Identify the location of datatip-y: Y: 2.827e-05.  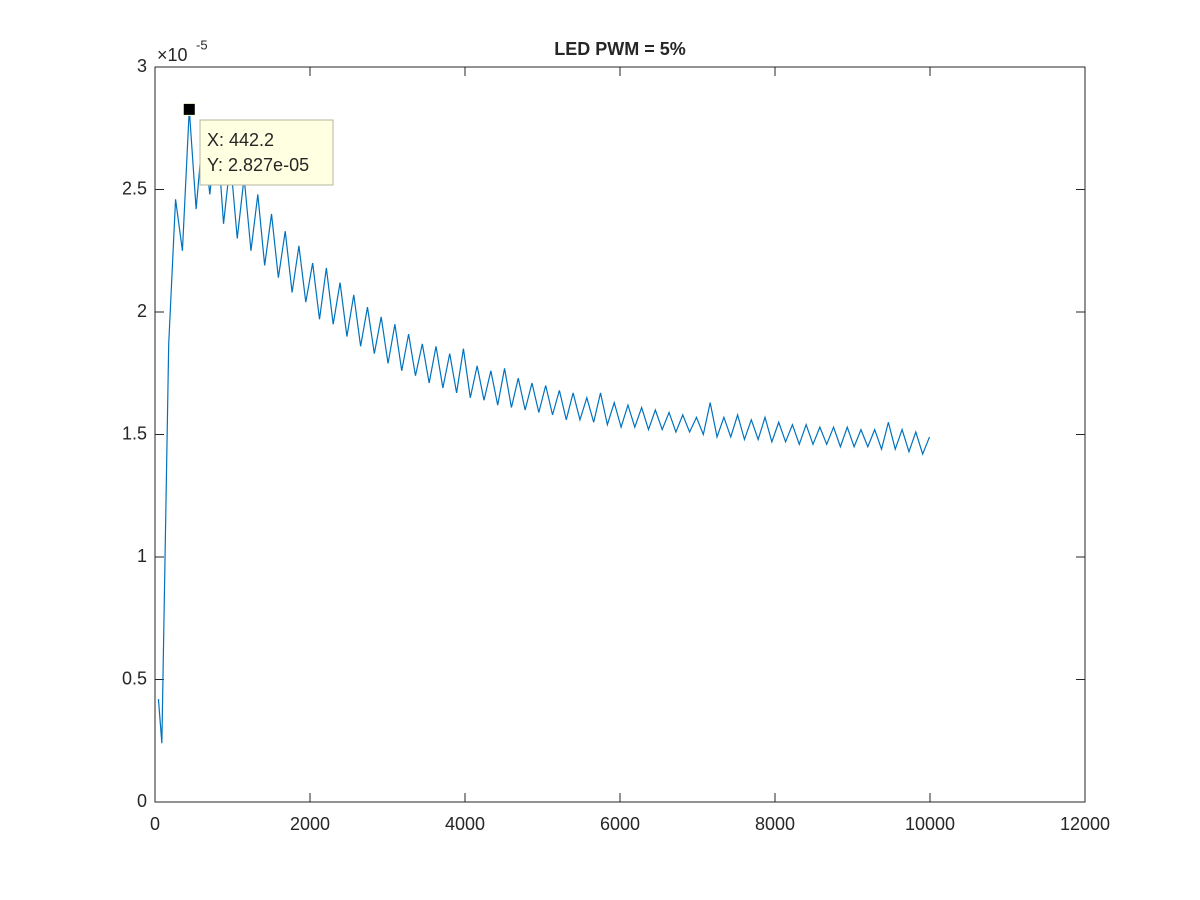
(258, 165).